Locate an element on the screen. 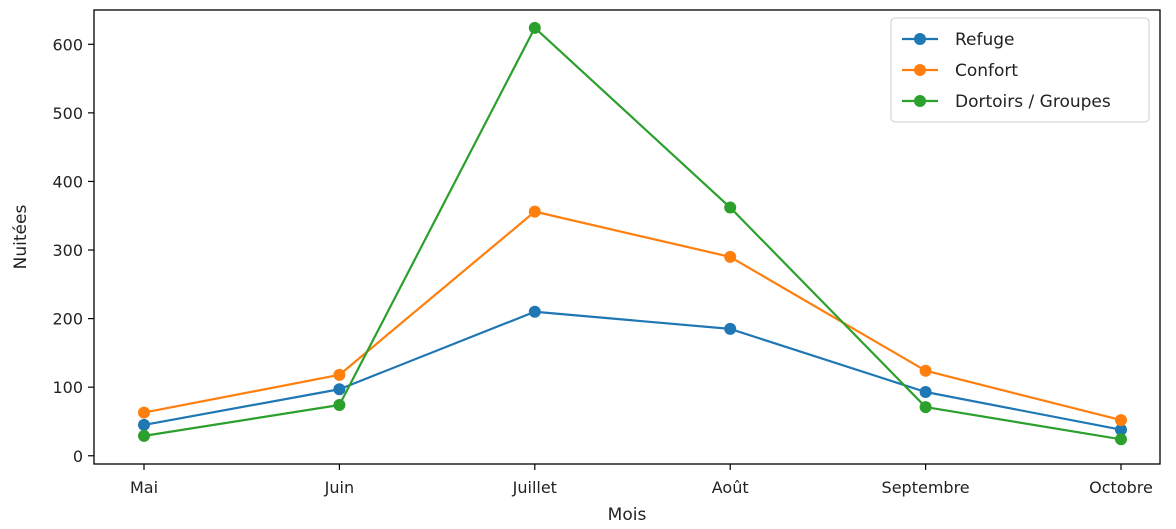 Image resolution: width=1176 pixels, height=529 pixels. legend-frame is located at coordinates (1020, 70).